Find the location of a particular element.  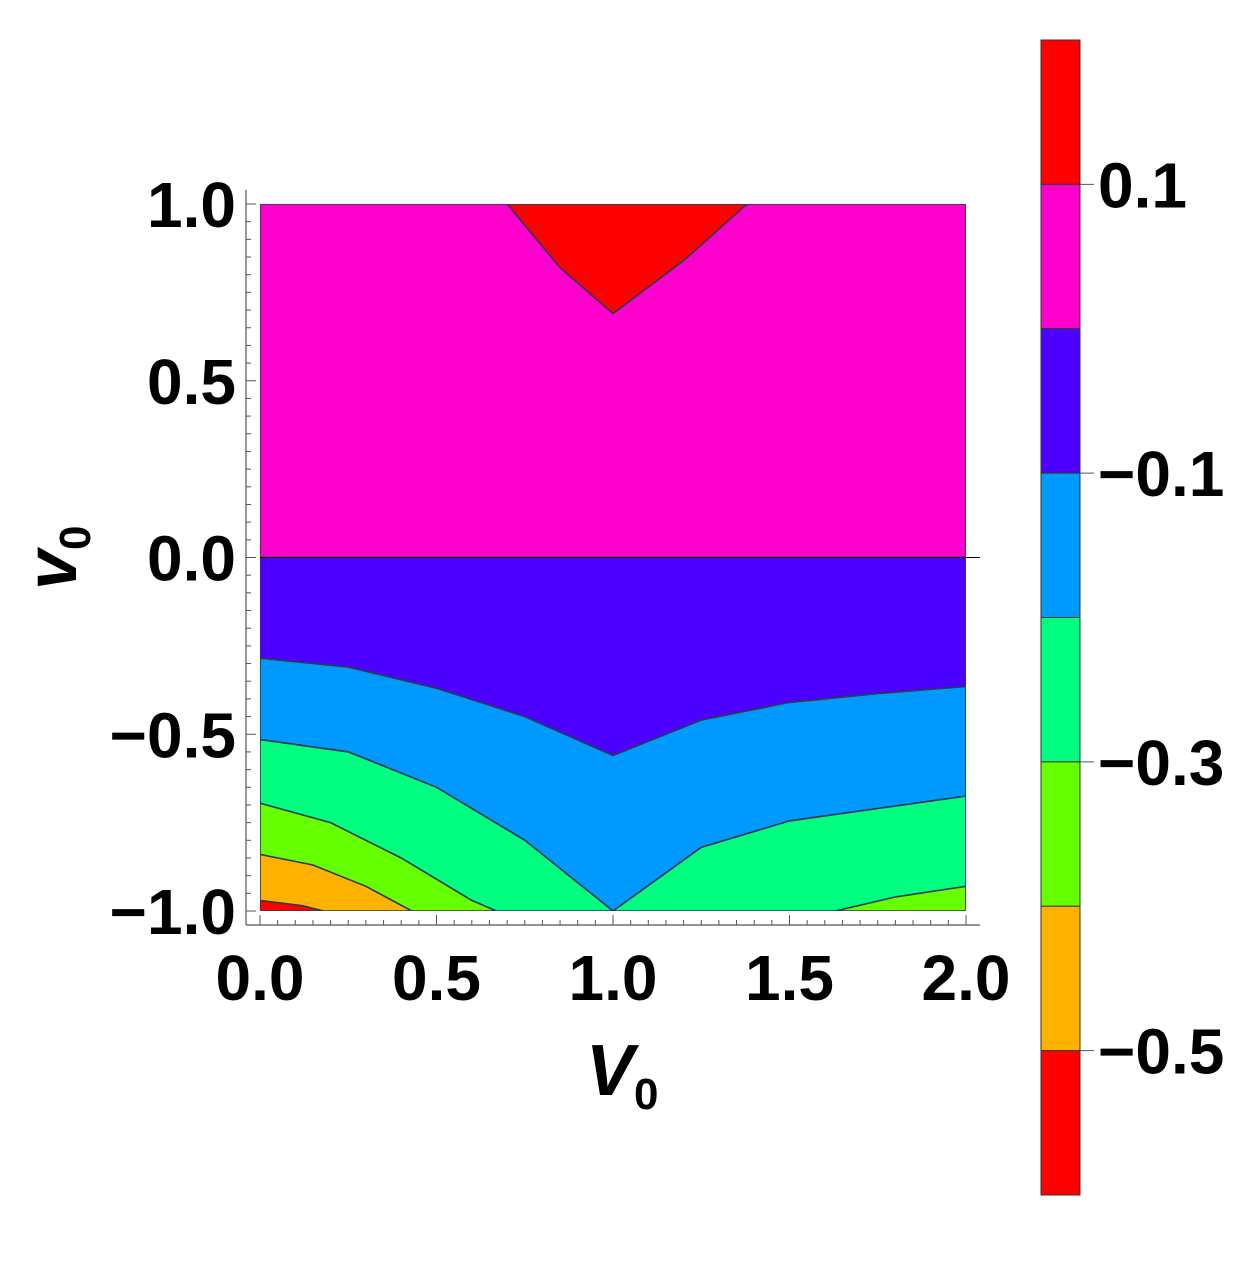

colorbar-tick-label: −0.1 is located at coordinates (1161, 474).